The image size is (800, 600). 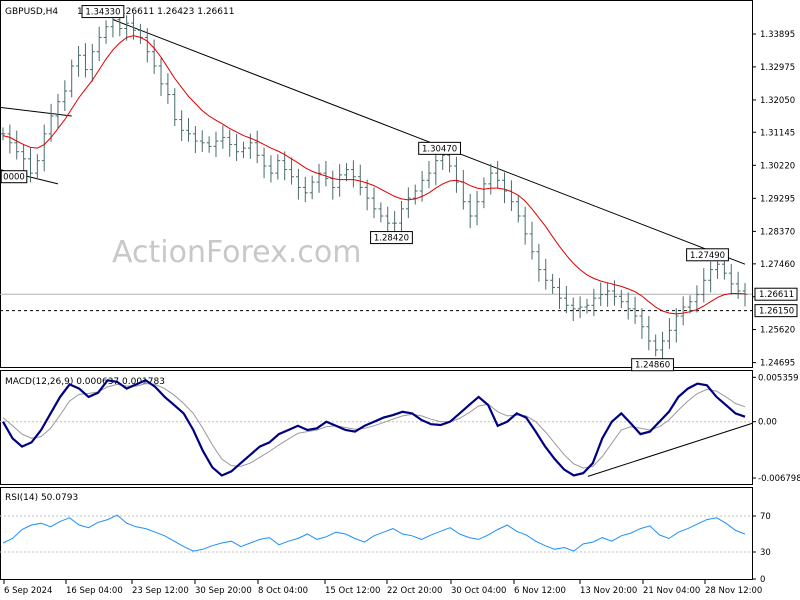 I want to click on ohlc-readout: 1.26466 1.26611 1.26423 1.26611, so click(x=155, y=12).